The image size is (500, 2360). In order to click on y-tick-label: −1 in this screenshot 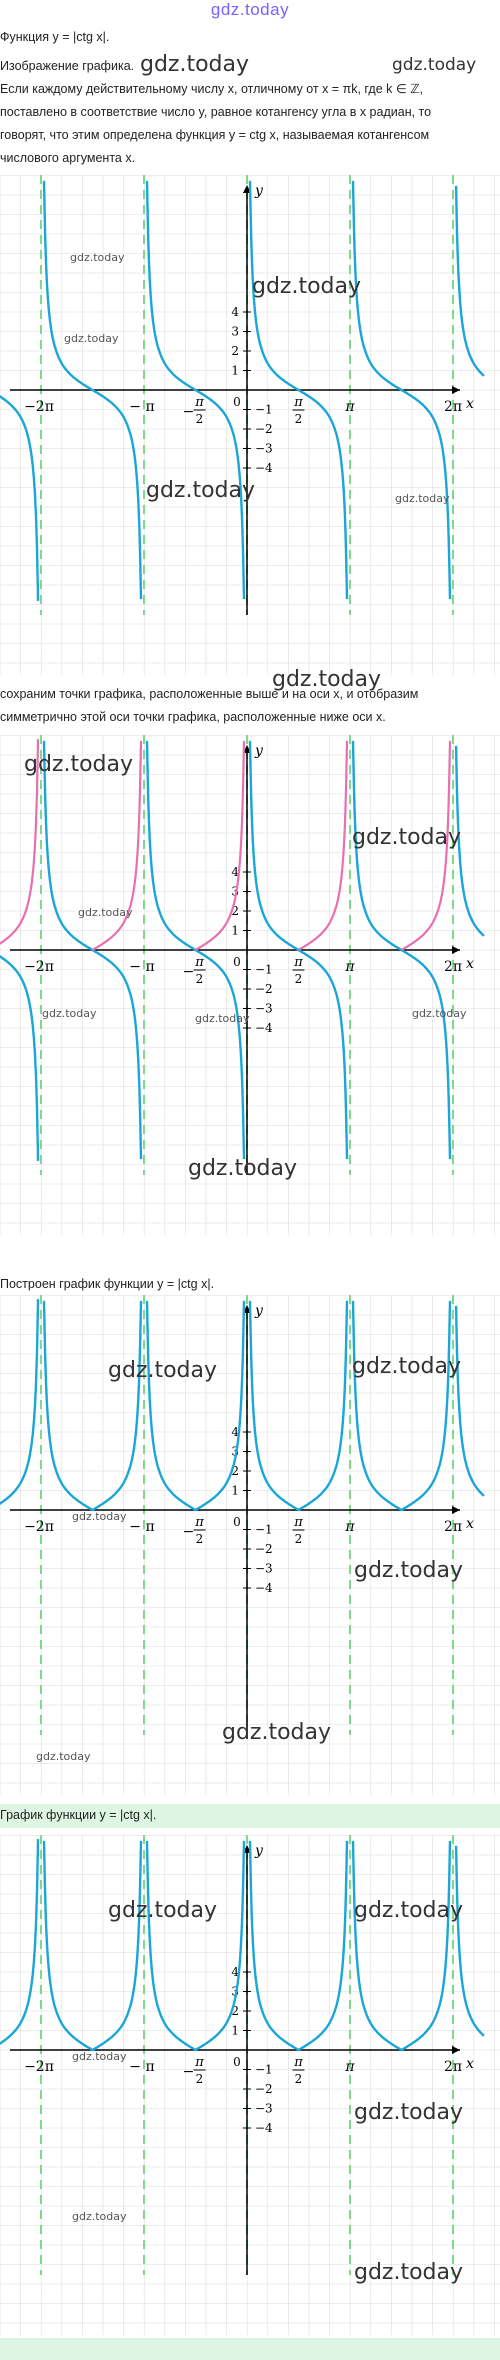, I will do `click(264, 2070)`.